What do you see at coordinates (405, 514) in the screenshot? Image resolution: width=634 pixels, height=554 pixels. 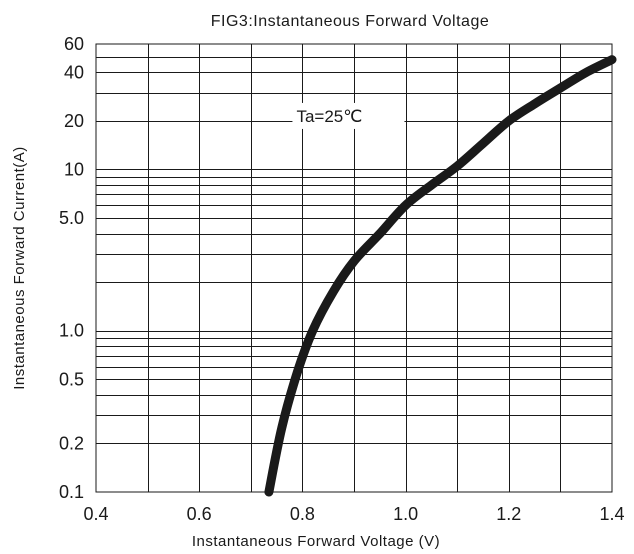 I see `x-tick-label: 1.0` at bounding box center [405, 514].